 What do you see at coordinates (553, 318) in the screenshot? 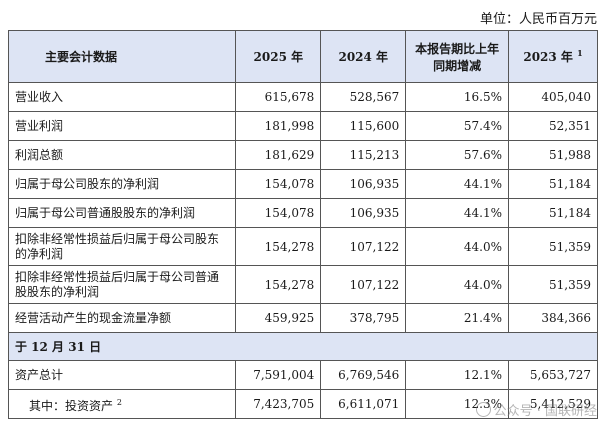
I see `cell-2023: 384,366` at bounding box center [553, 318].